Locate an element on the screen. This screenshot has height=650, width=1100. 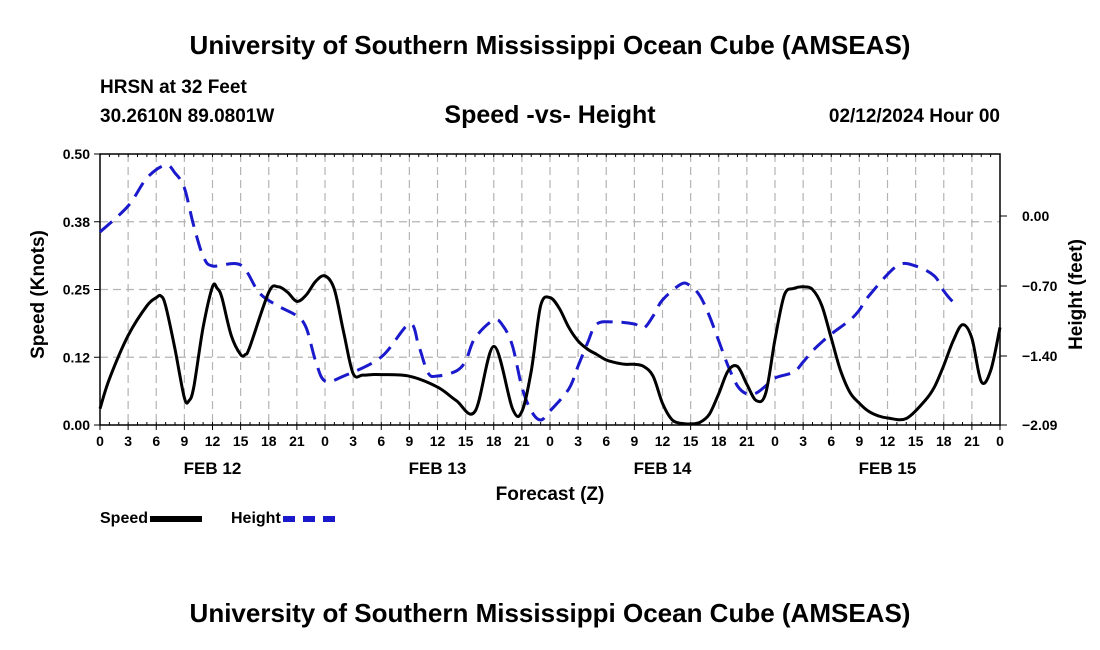
legend-height: Height is located at coordinates (283, 519).